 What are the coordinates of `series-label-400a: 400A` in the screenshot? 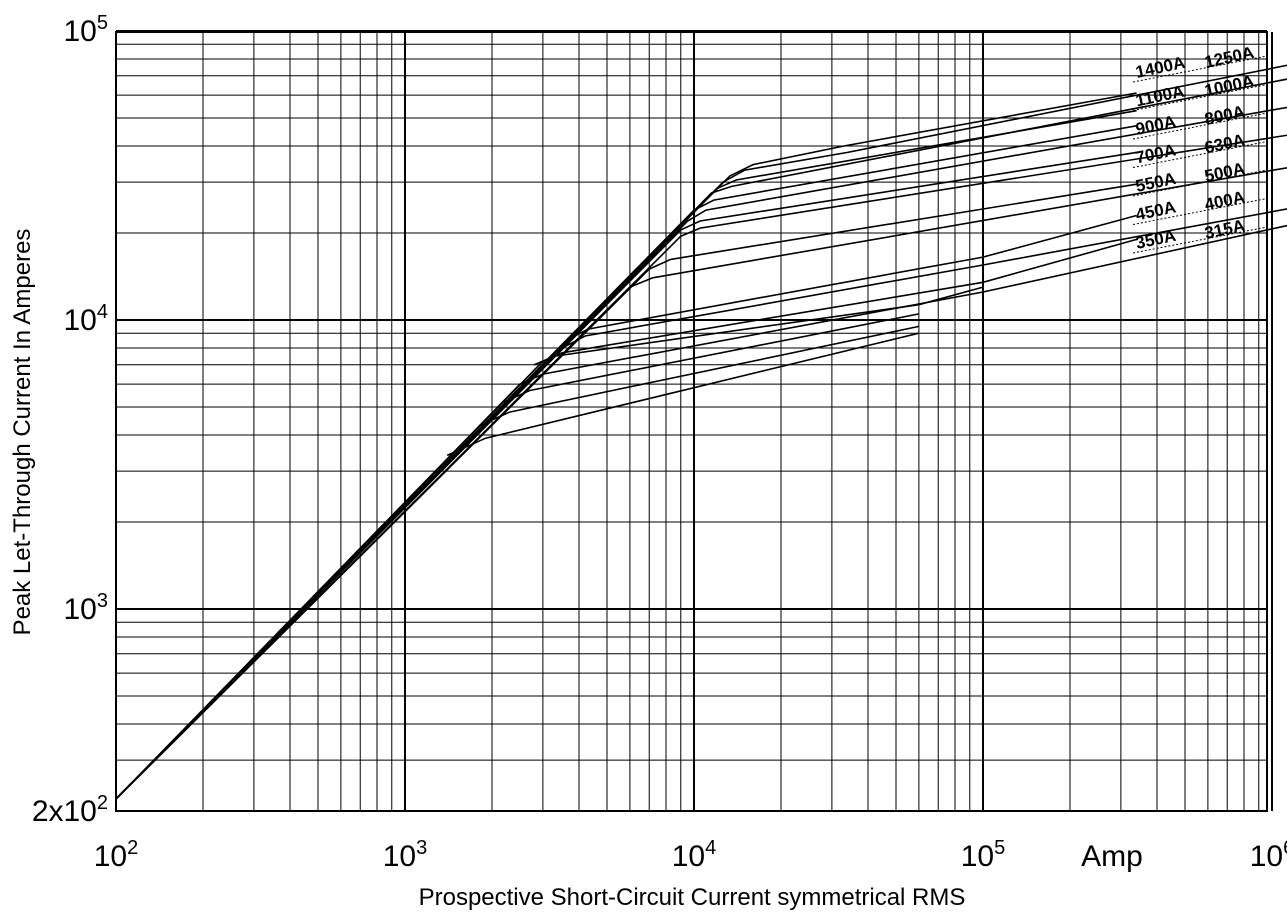 It's located at (1225, 200).